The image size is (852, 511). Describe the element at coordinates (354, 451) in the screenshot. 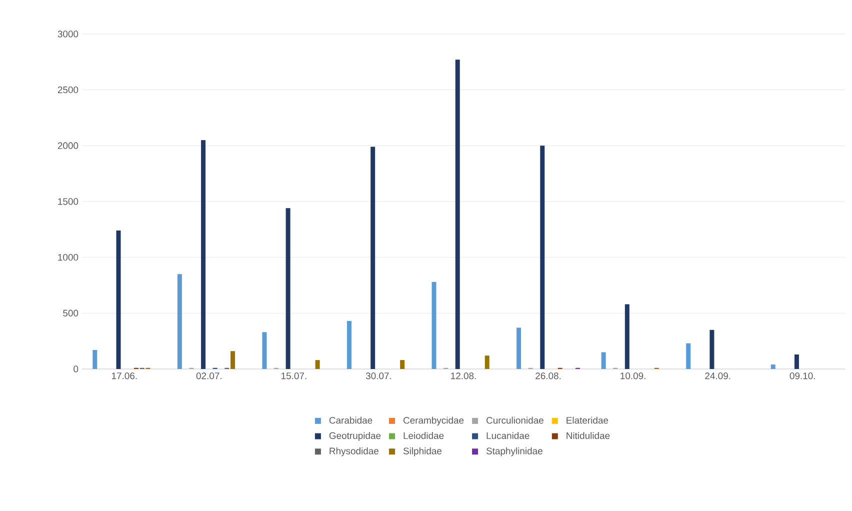

I see `legend-label: Rhysodidae` at that location.